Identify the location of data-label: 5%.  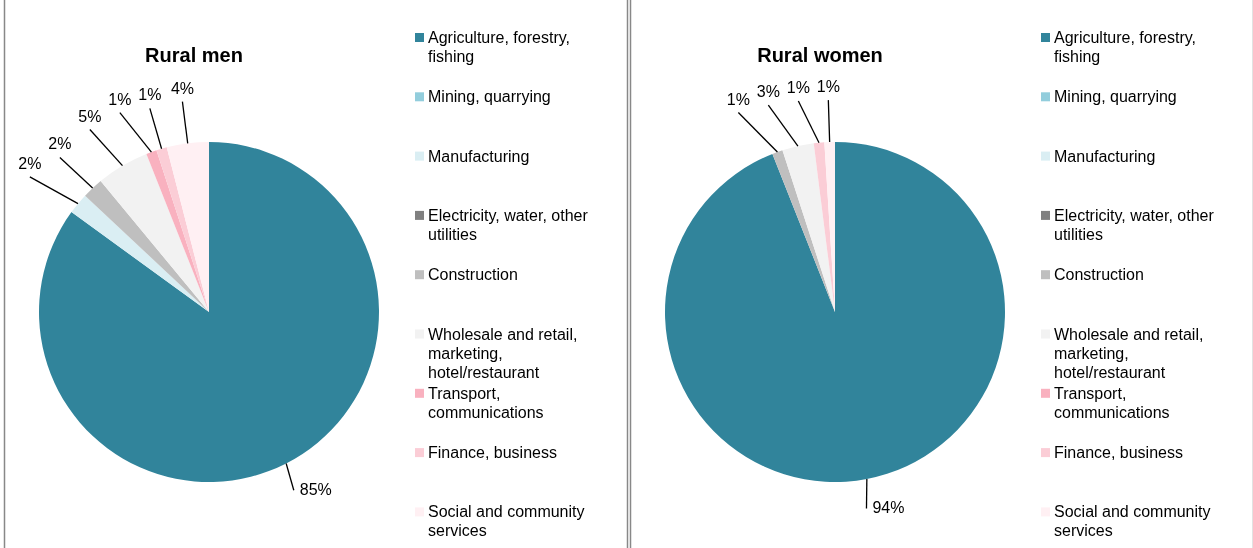
(90, 116).